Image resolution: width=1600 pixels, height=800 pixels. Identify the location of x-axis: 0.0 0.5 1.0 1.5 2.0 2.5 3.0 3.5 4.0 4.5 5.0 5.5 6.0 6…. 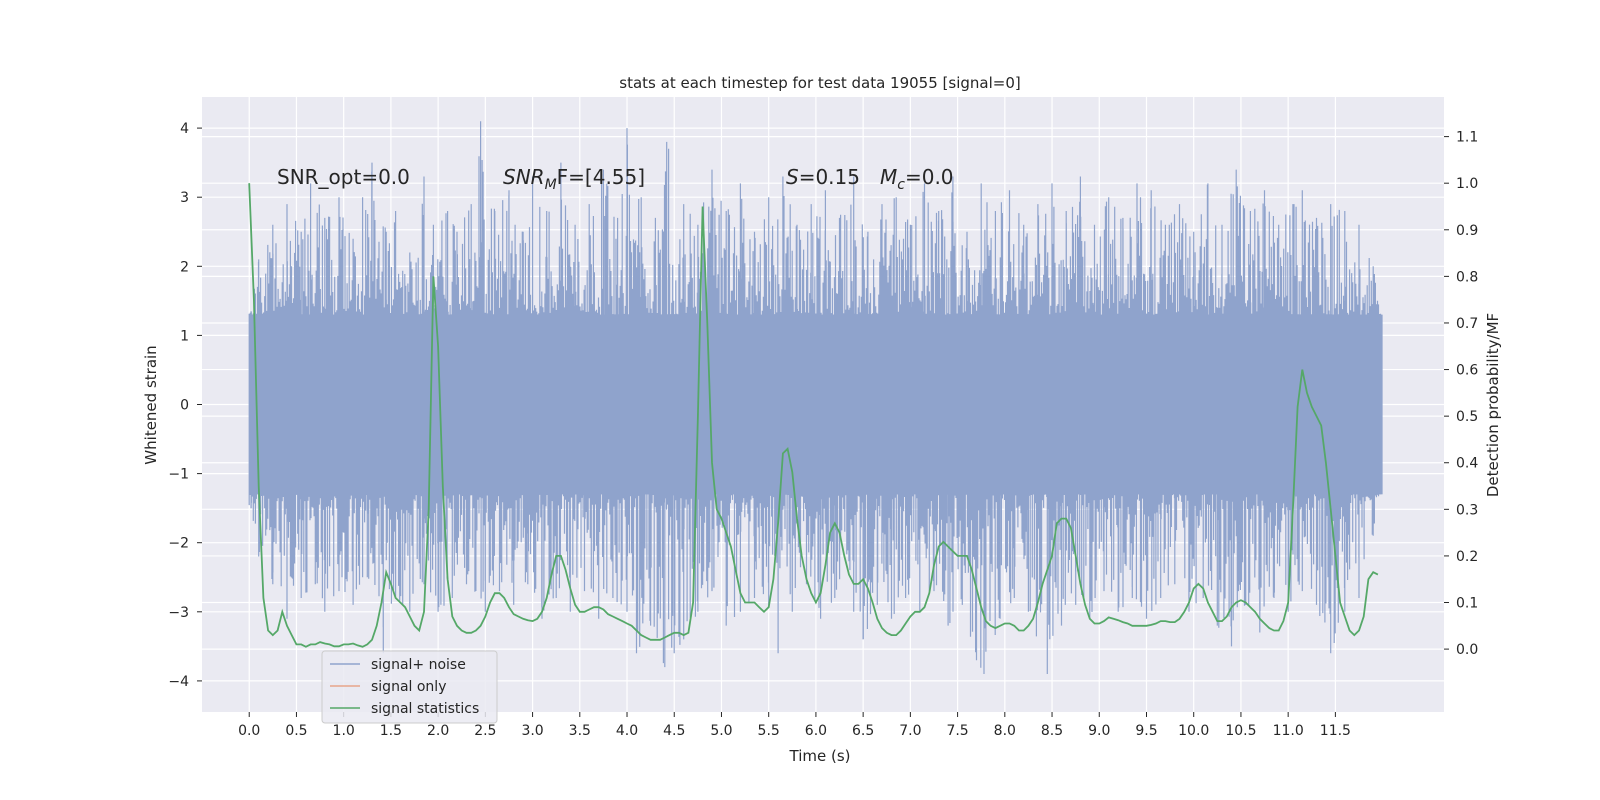
(794, 725).